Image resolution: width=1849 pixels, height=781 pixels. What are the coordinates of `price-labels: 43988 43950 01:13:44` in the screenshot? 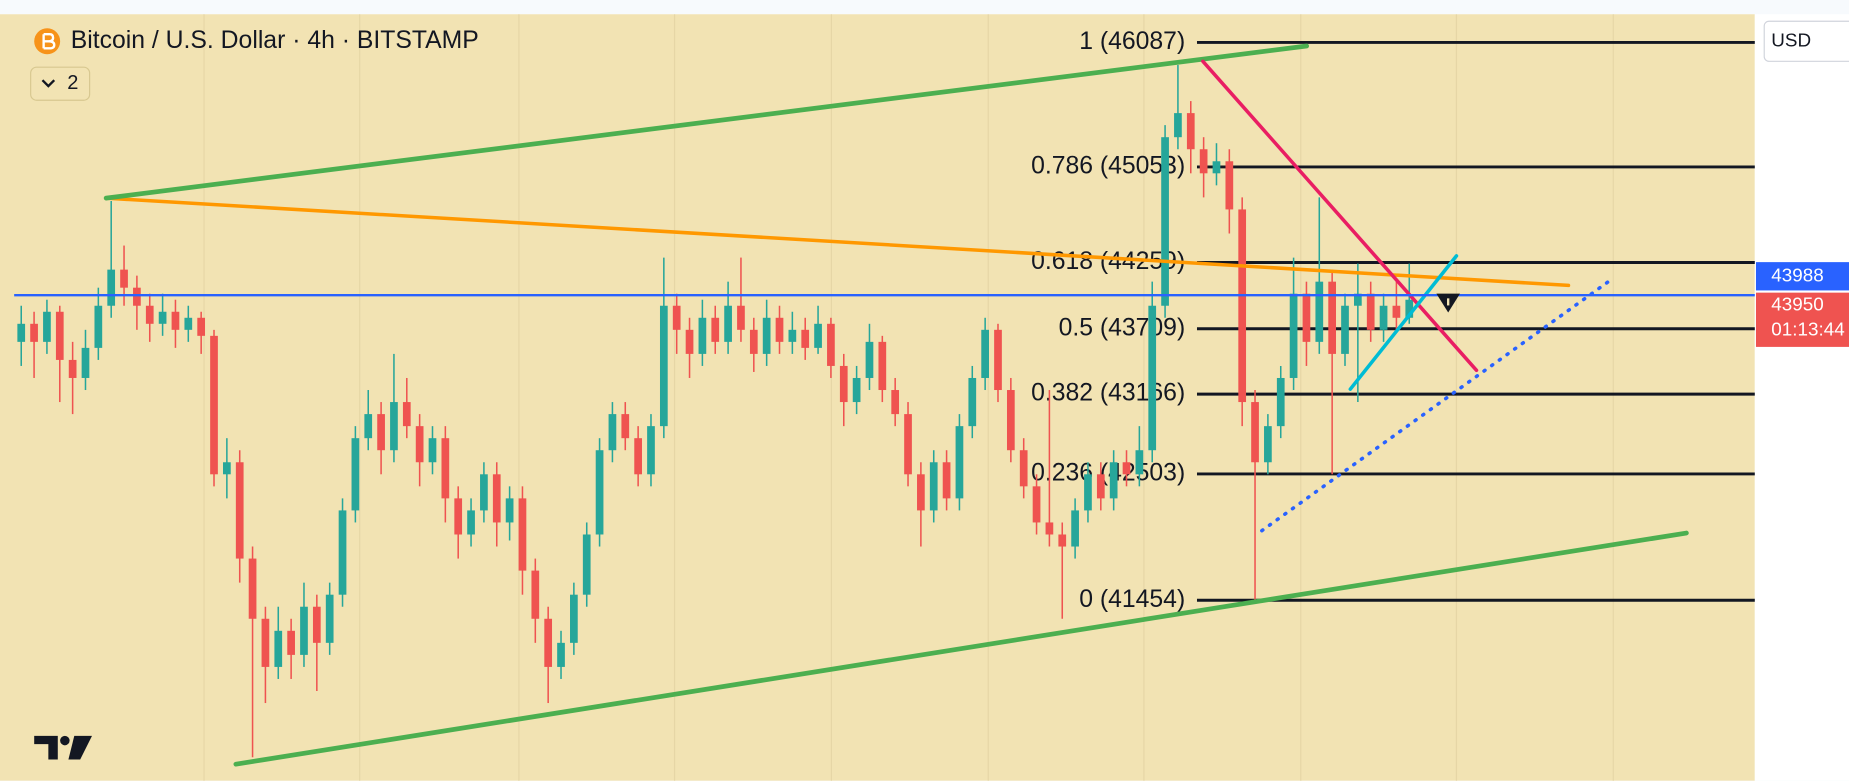 It's located at (1802, 304).